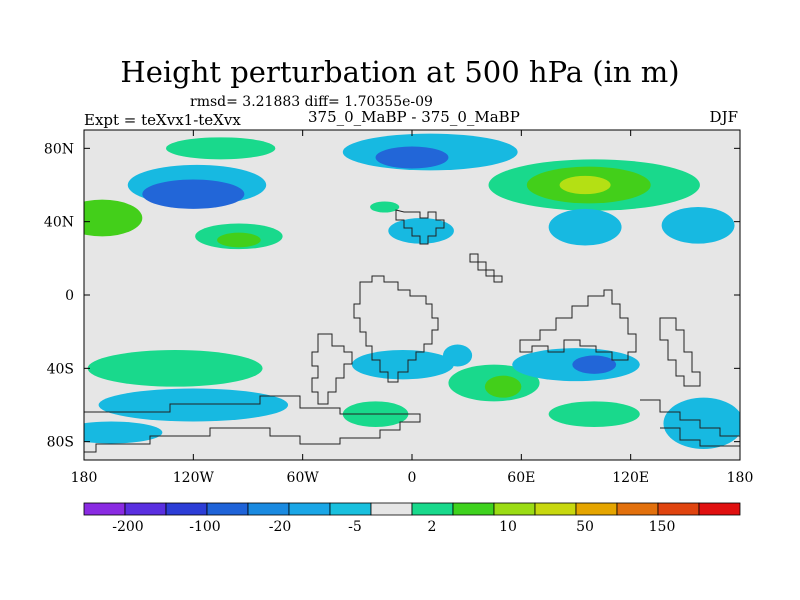 The width and height of the screenshot is (800, 600). Describe the element at coordinates (162, 120) in the screenshot. I see `left-label: Expt = teXvx1-teXvx` at that location.